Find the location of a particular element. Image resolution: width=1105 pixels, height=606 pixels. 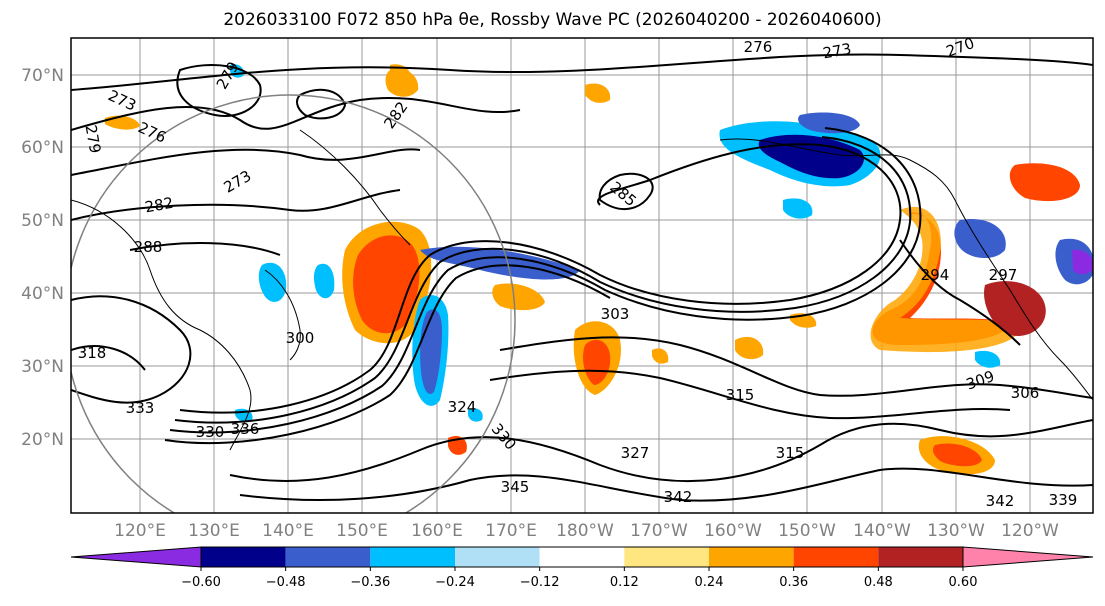

positive-anomaly-east-pacific is located at coordinates (1044, 182).